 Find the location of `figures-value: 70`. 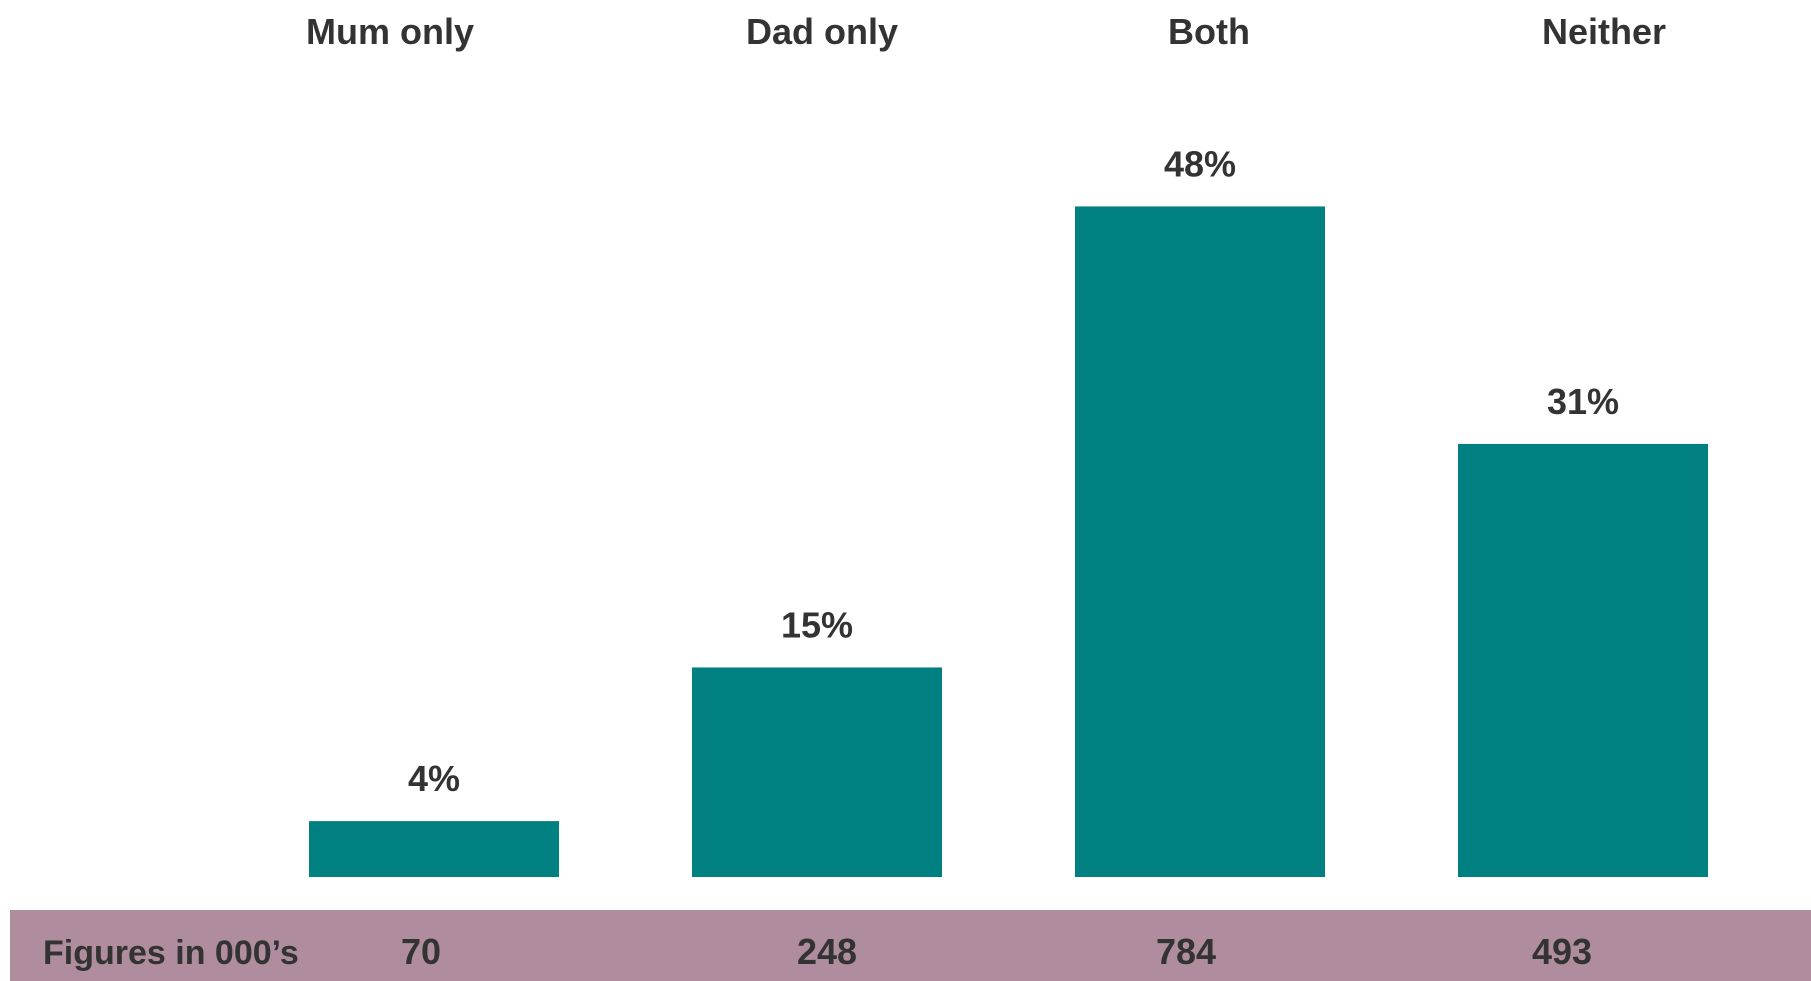

figures-value: 70 is located at coordinates (421, 951).